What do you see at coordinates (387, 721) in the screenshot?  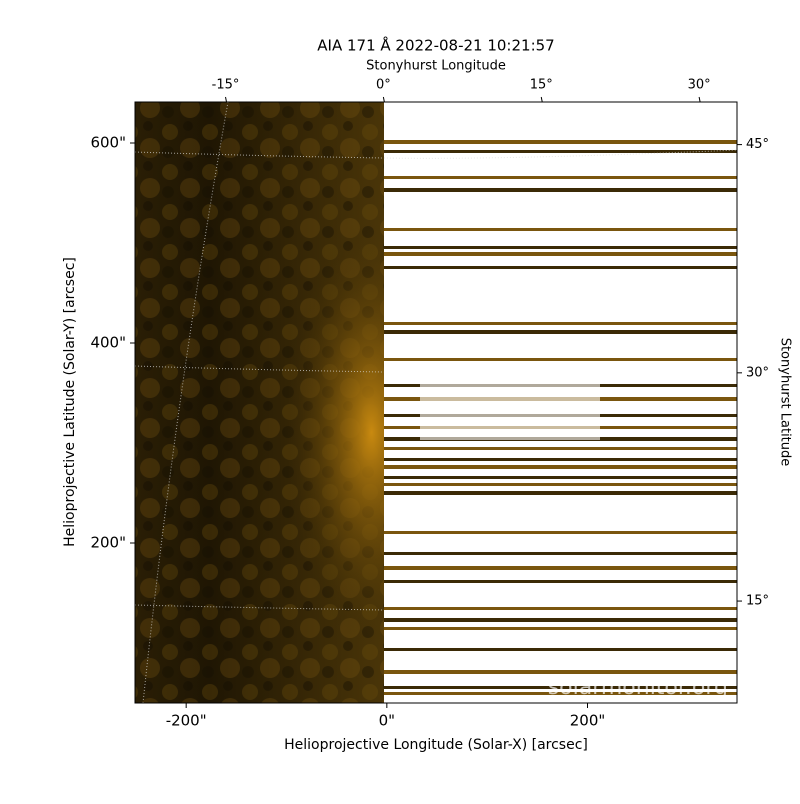 I see `x-tick-label: 0"` at bounding box center [387, 721].